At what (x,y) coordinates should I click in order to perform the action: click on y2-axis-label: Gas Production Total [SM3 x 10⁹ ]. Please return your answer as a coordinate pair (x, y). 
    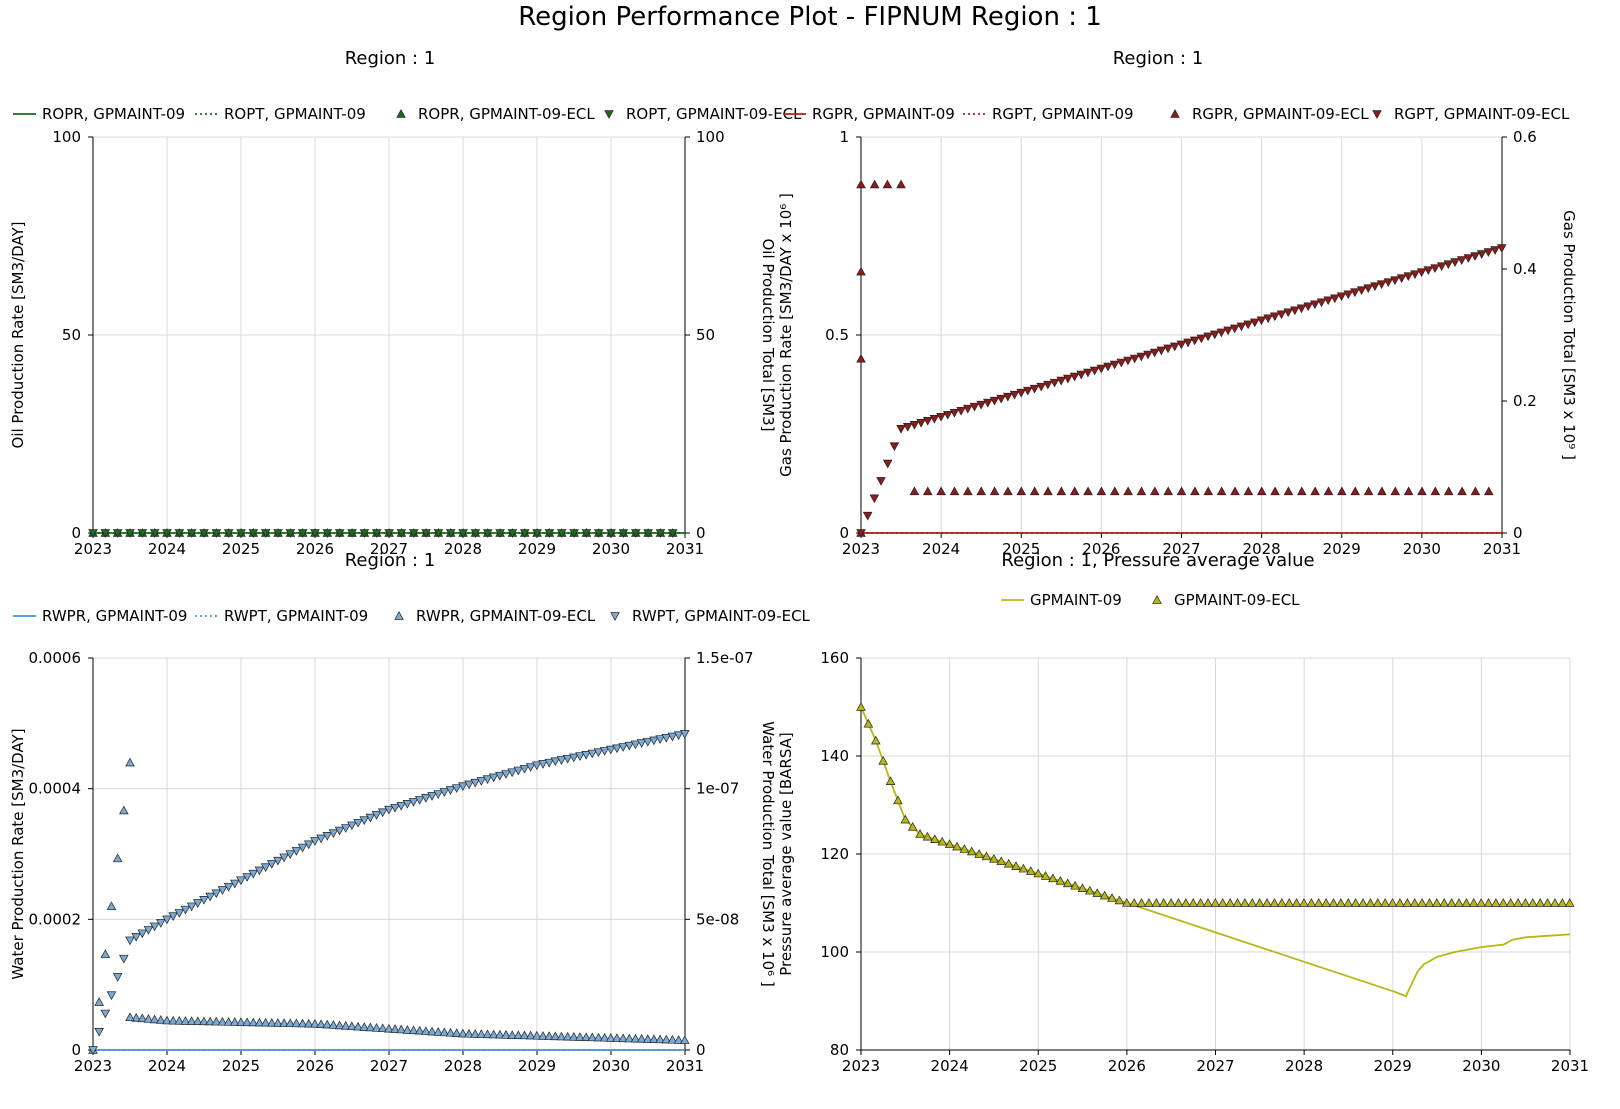
    Looking at the image, I should click on (1569, 335).